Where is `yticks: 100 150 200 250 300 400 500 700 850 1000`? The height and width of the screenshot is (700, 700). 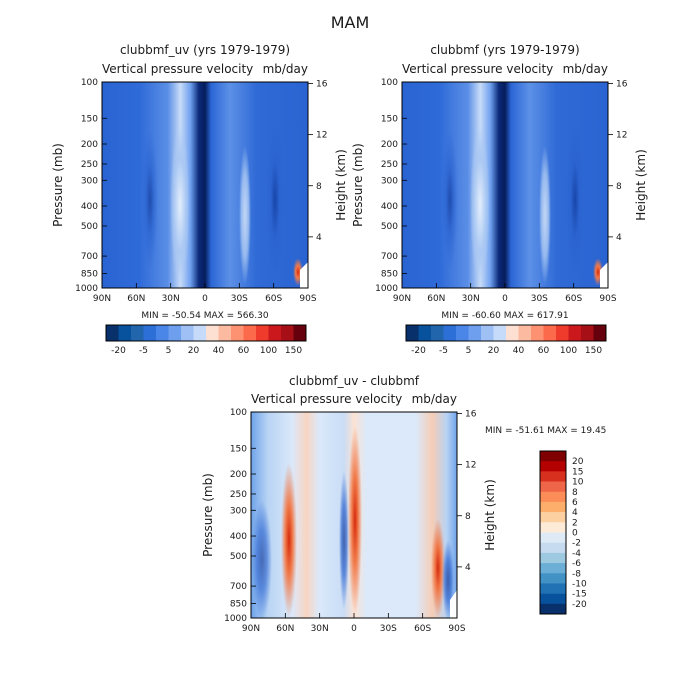 yticks: 100 150 200 250 300 400 500 700 850 1000 is located at coordinates (91, 186).